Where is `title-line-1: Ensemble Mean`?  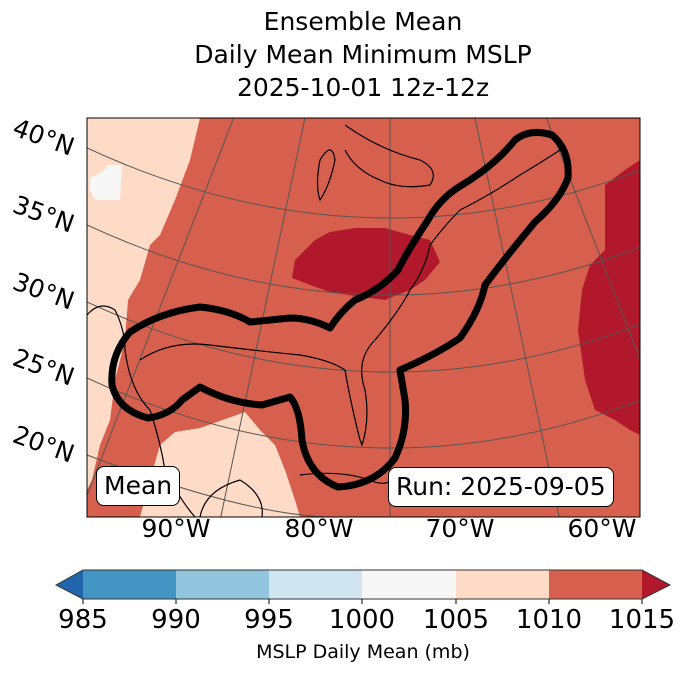
title-line-1: Ensemble Mean is located at coordinates (363, 21).